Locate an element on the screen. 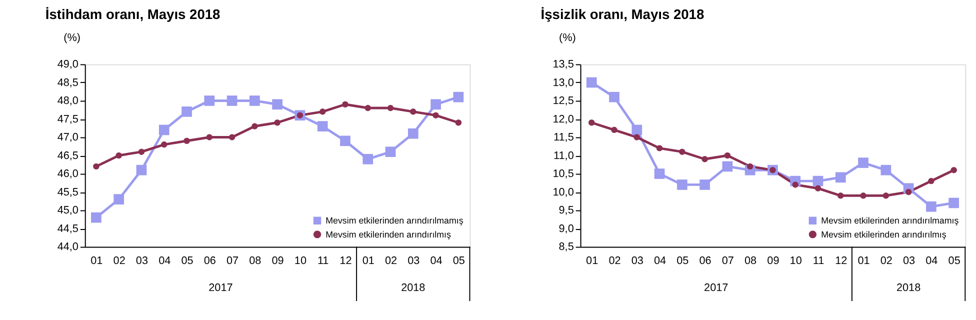 The image size is (976, 320). y-tick-label: 11,0 is located at coordinates (564, 156).